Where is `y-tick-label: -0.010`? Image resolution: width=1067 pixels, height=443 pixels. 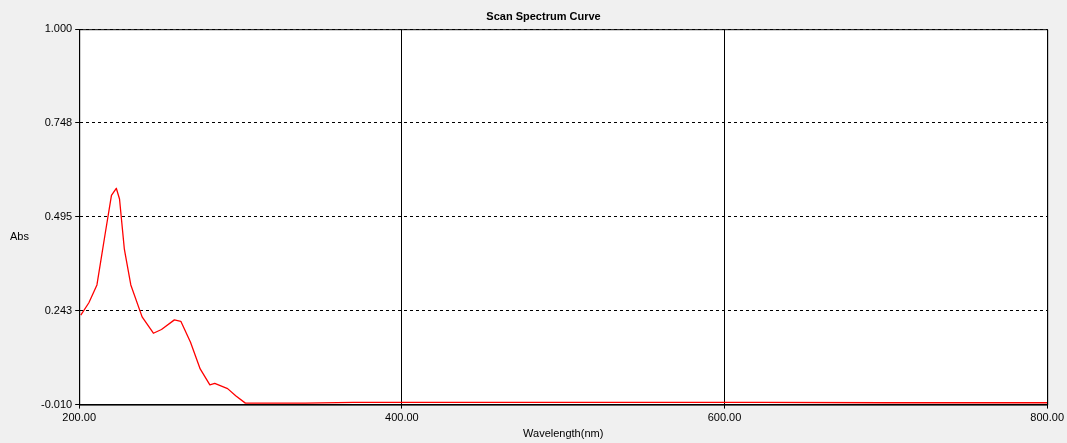 y-tick-label: -0.010 is located at coordinates (56, 403).